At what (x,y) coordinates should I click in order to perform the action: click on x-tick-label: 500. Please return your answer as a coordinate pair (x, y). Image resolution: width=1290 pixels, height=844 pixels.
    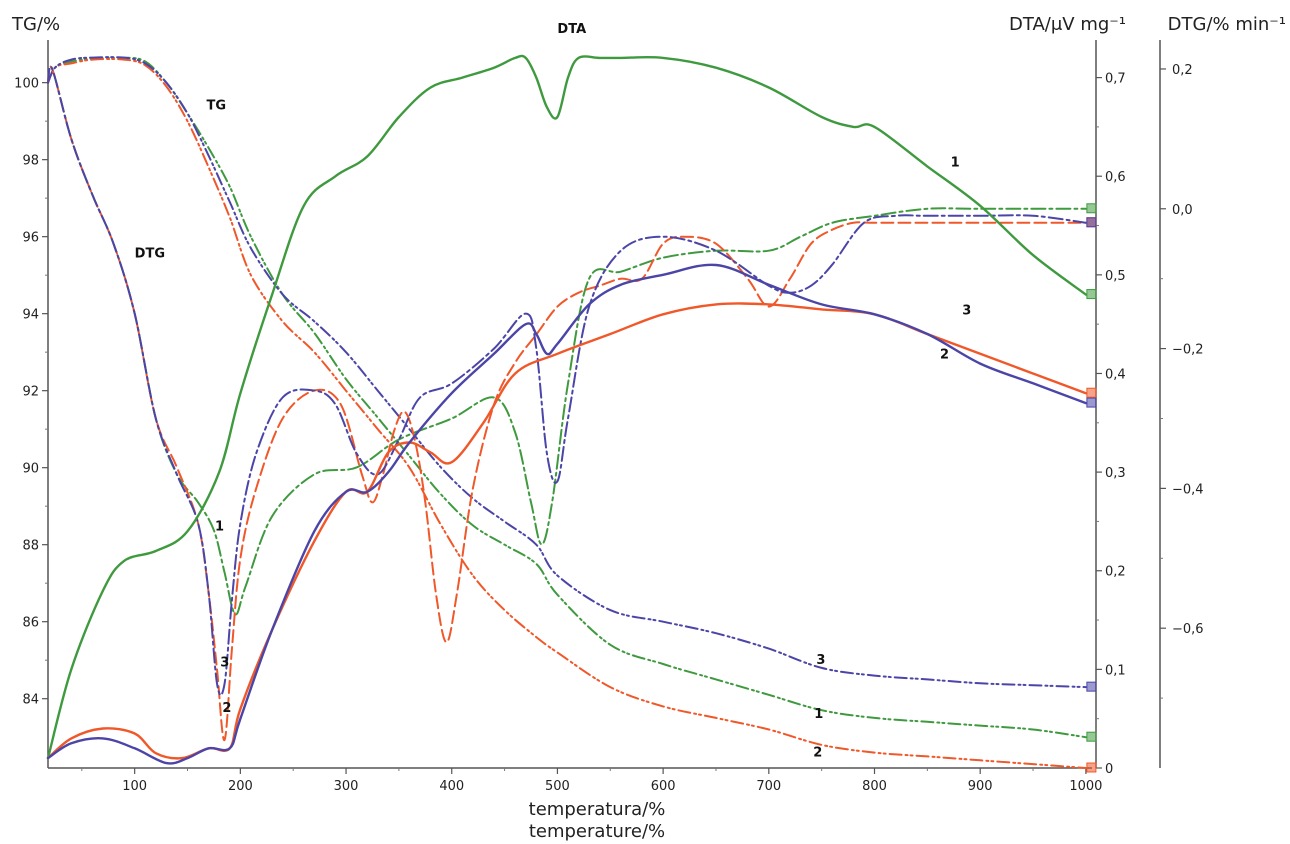
    Looking at the image, I should click on (557, 786).